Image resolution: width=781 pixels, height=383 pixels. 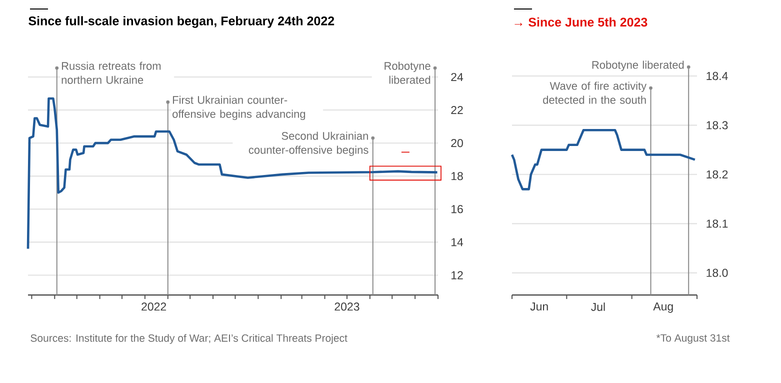 I want to click on x-tick-label: 2022, so click(x=154, y=306).